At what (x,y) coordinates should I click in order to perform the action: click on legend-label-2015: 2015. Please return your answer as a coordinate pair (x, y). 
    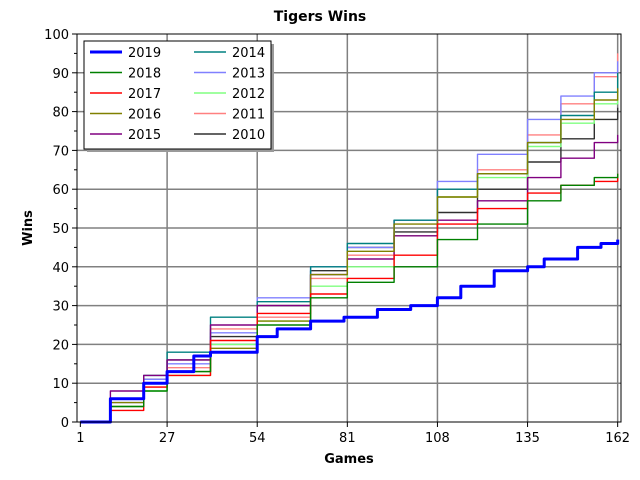
    Looking at the image, I should click on (144, 135).